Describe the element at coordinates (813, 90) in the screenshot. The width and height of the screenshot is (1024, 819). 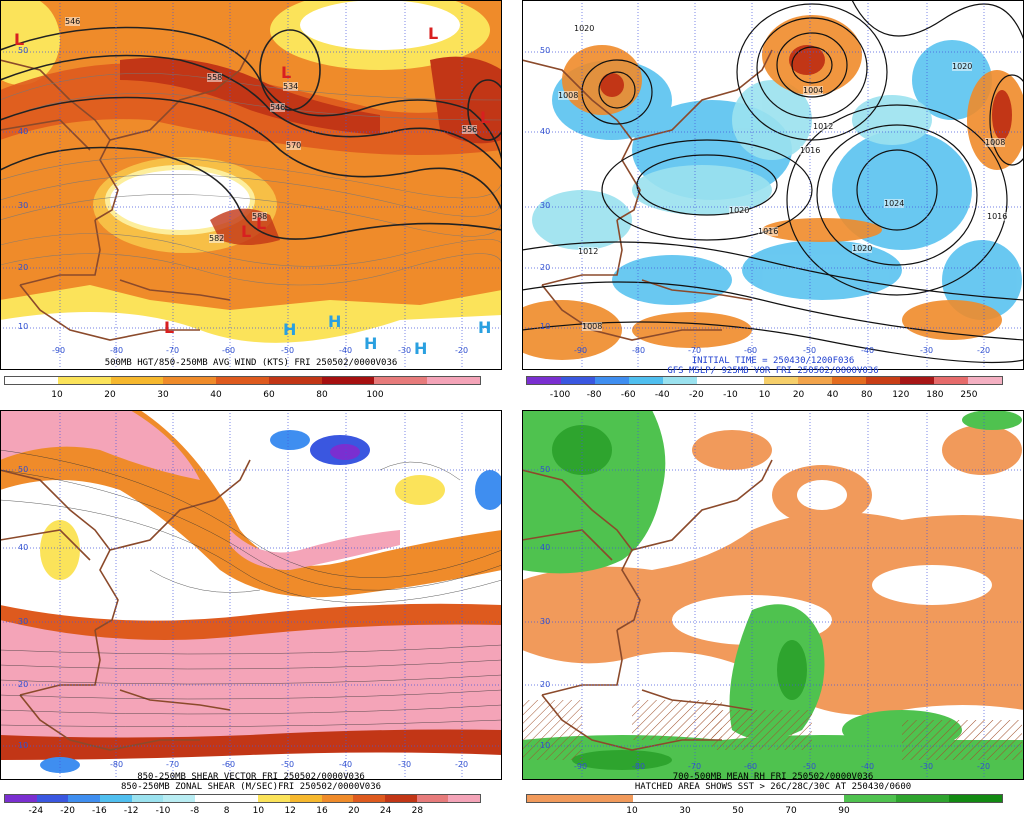
I see `isobar-label: 1004` at that location.